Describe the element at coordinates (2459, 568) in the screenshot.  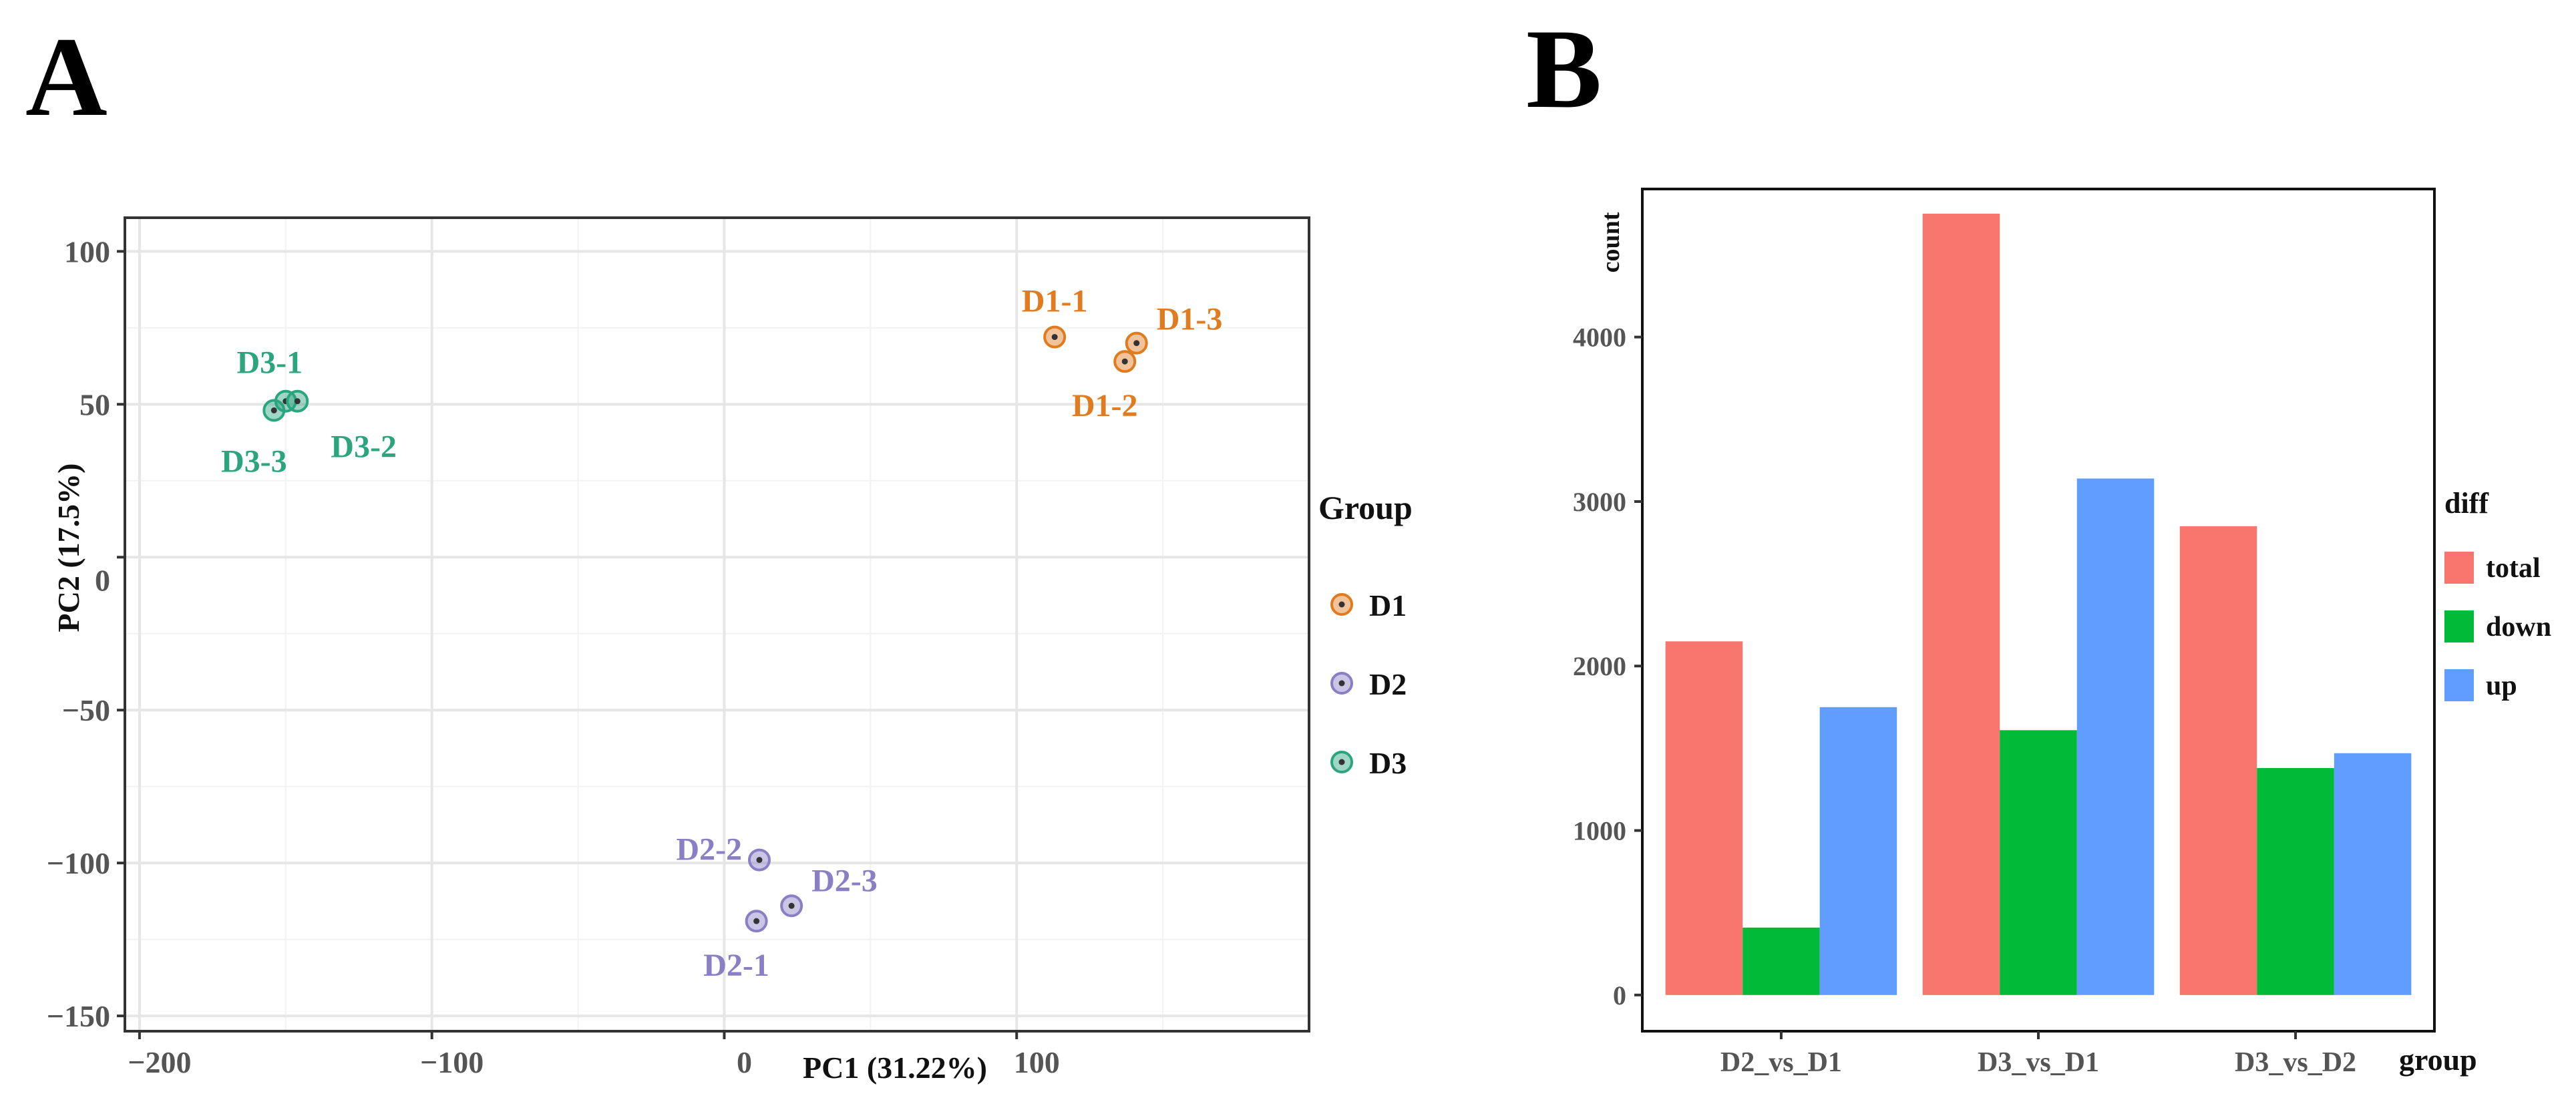
I see `bar-legend-key-total` at that location.